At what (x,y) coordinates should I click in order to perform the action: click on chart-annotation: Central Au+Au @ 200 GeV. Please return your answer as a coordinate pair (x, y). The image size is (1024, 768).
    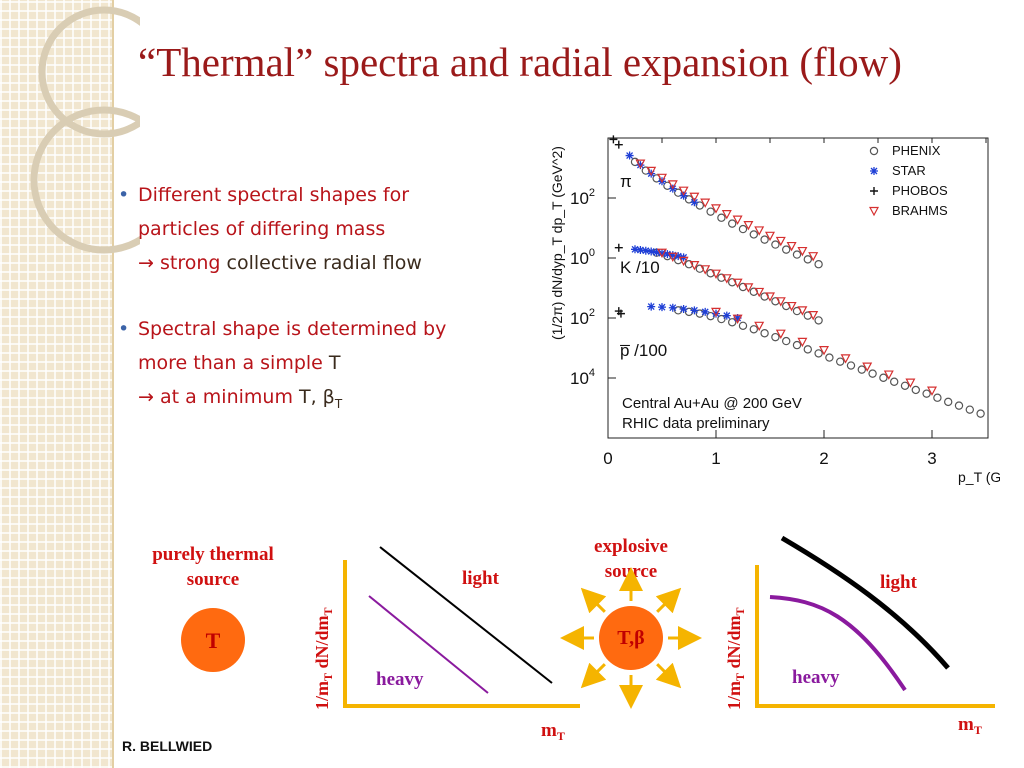
    Looking at the image, I should click on (712, 403).